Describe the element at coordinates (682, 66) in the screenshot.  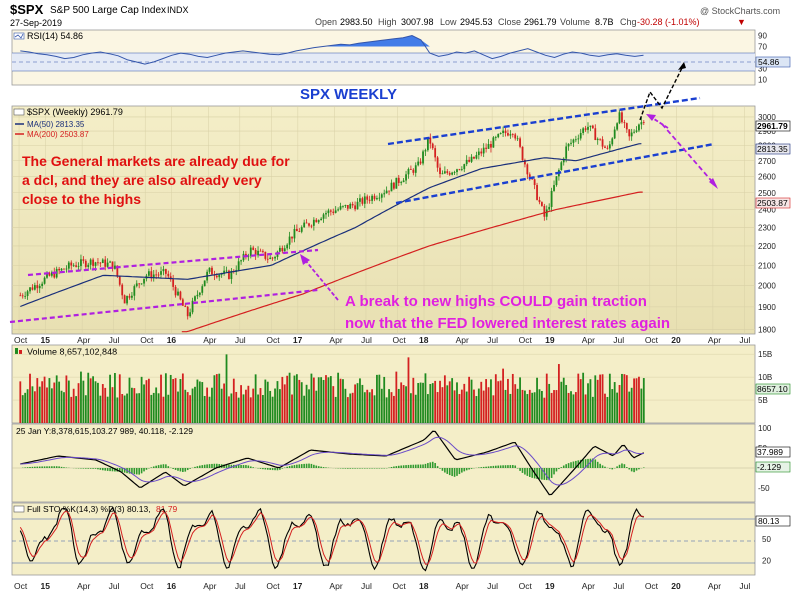
I see `projection-black-arrowhead-icon` at that location.